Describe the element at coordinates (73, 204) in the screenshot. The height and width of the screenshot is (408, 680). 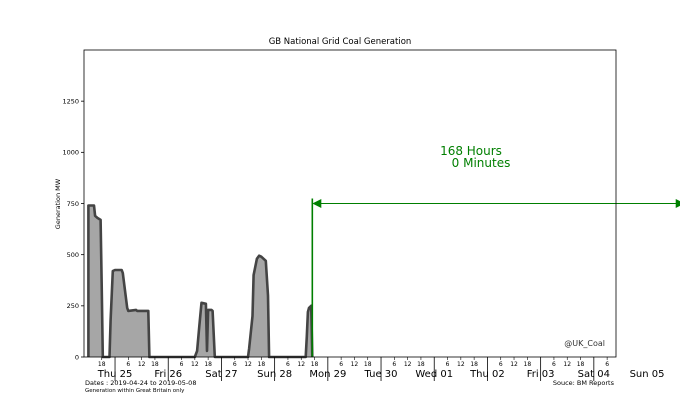
I see `y-tick-label: 750` at that location.